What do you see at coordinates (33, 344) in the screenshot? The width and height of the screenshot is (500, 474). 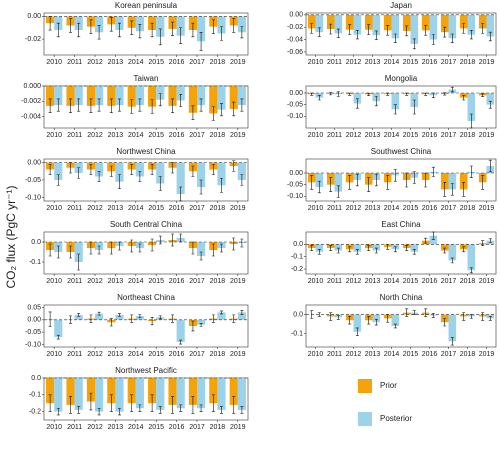 I see `y-tick-label: -0.10` at bounding box center [33, 344].